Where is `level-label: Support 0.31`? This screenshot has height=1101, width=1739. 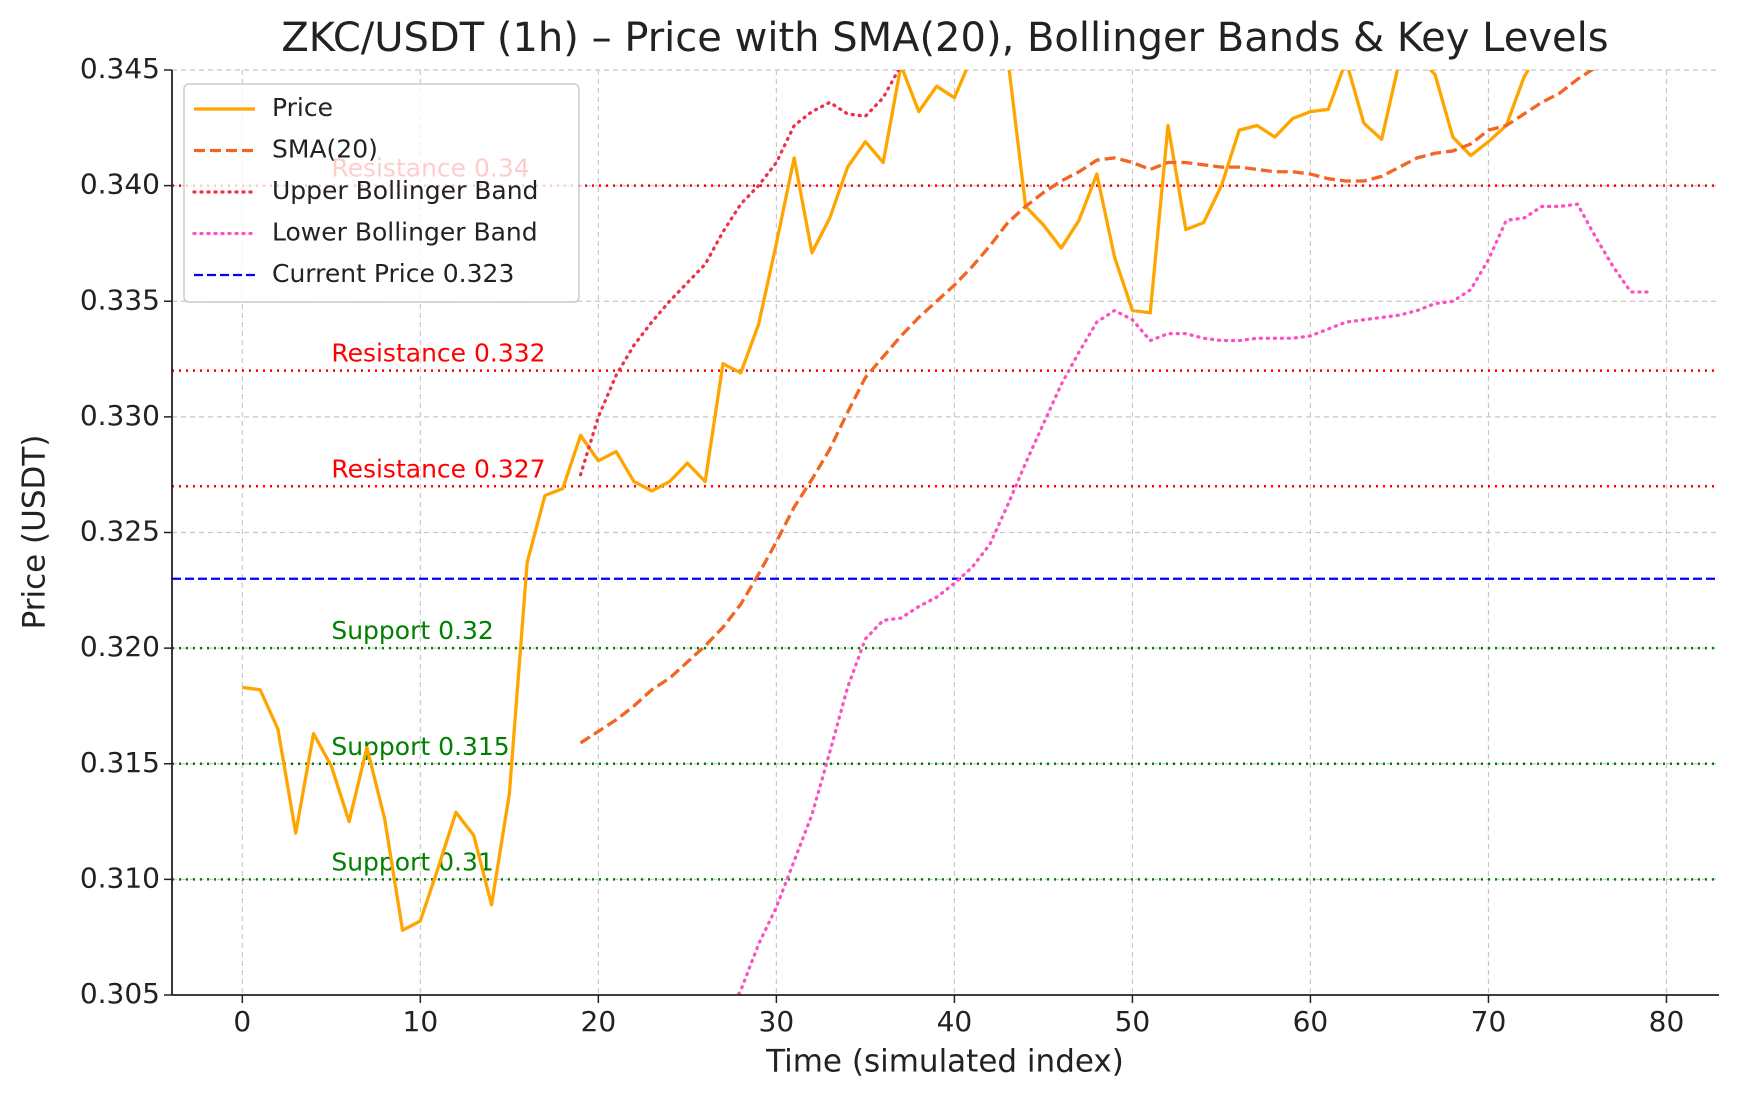 level-label: Support 0.31 is located at coordinates (412, 861).